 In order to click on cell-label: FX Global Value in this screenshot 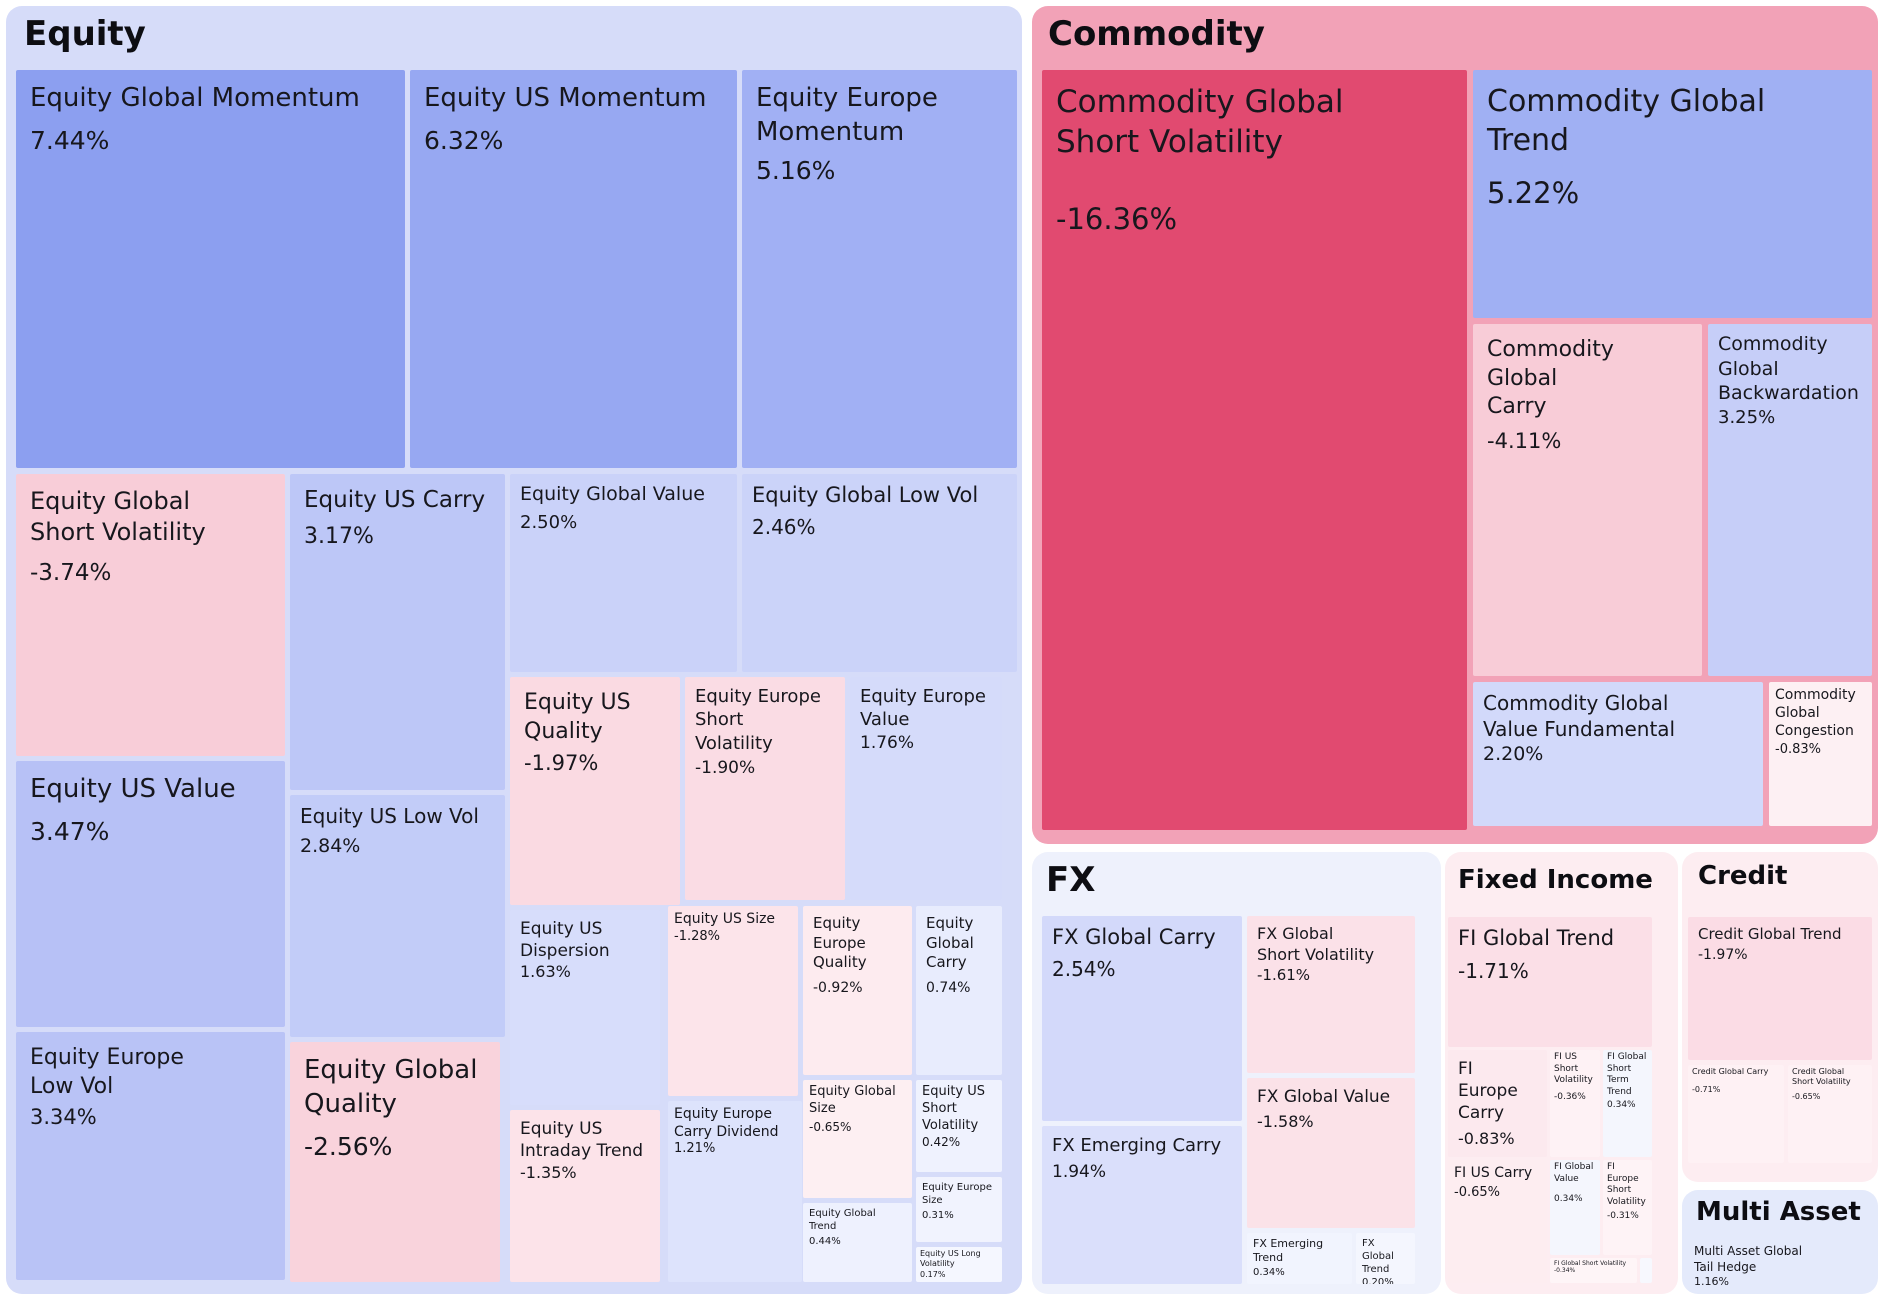, I will do `click(1324, 1097)`.